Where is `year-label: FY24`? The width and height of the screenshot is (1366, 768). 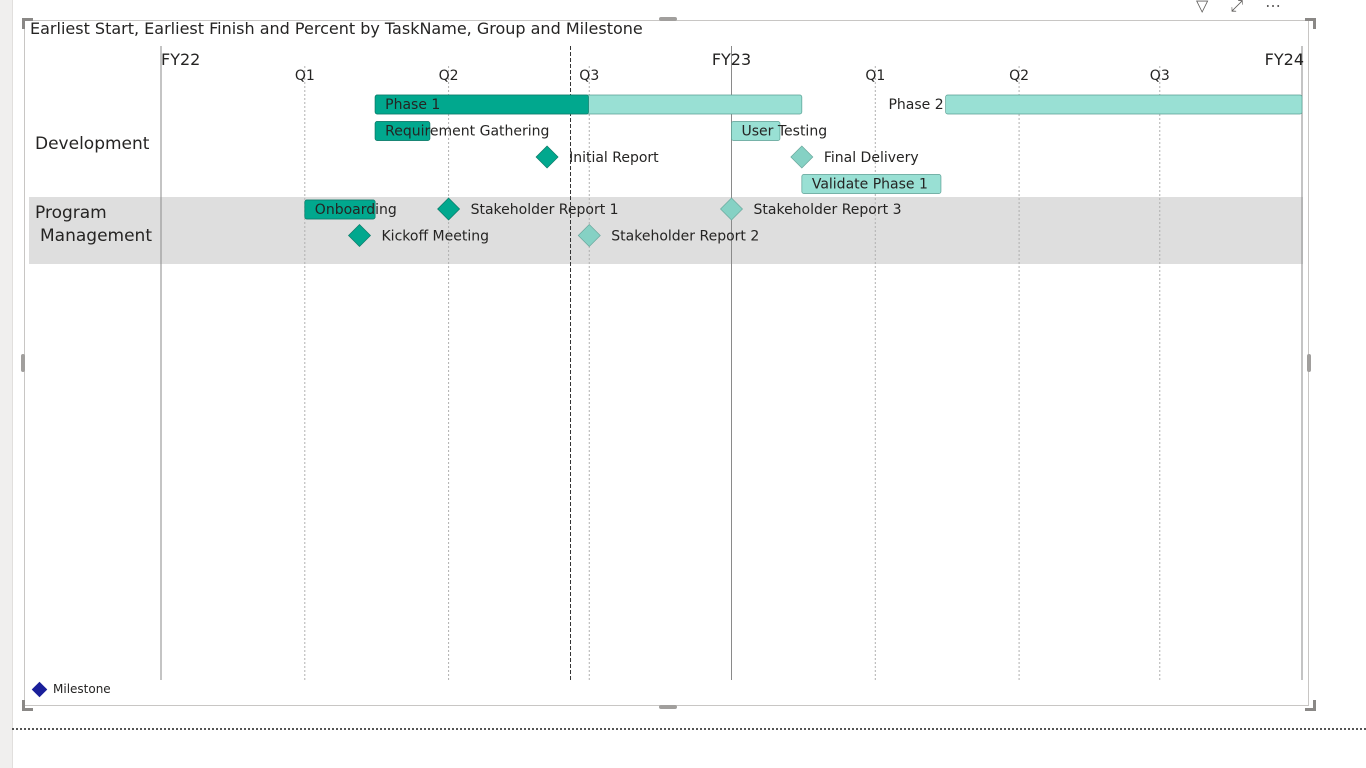 year-label: FY24 is located at coordinates (1284, 59).